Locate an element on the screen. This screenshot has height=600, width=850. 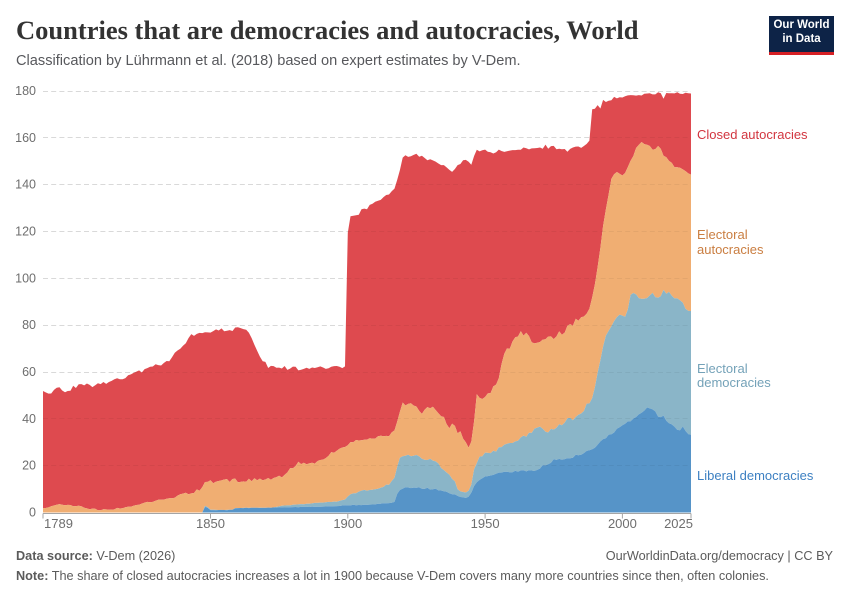
svg-text: 160 is located at coordinates (25, 138).